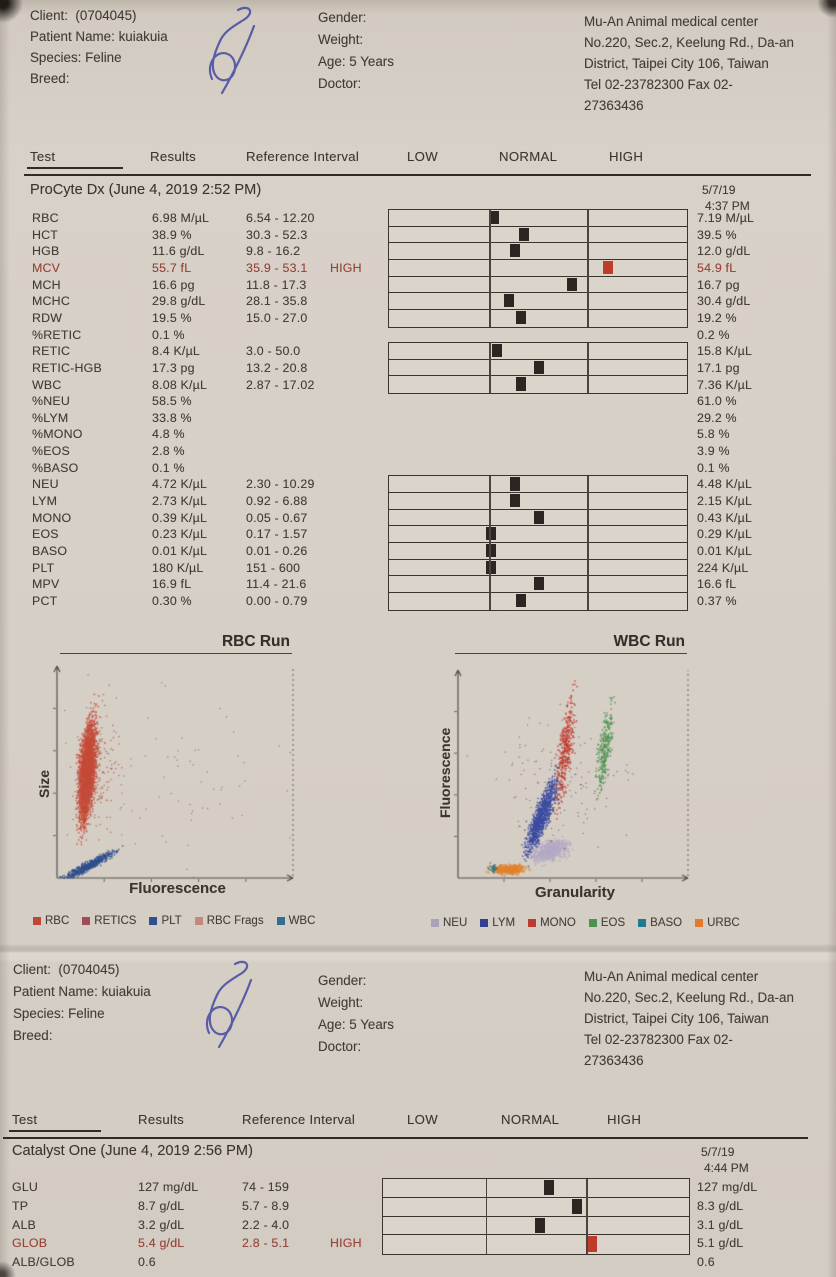 The width and height of the screenshot is (836, 1277). I want to click on panel-title-catalyst: Catalyst One (June 4, 2019 2:56 PM), so click(132, 1151).